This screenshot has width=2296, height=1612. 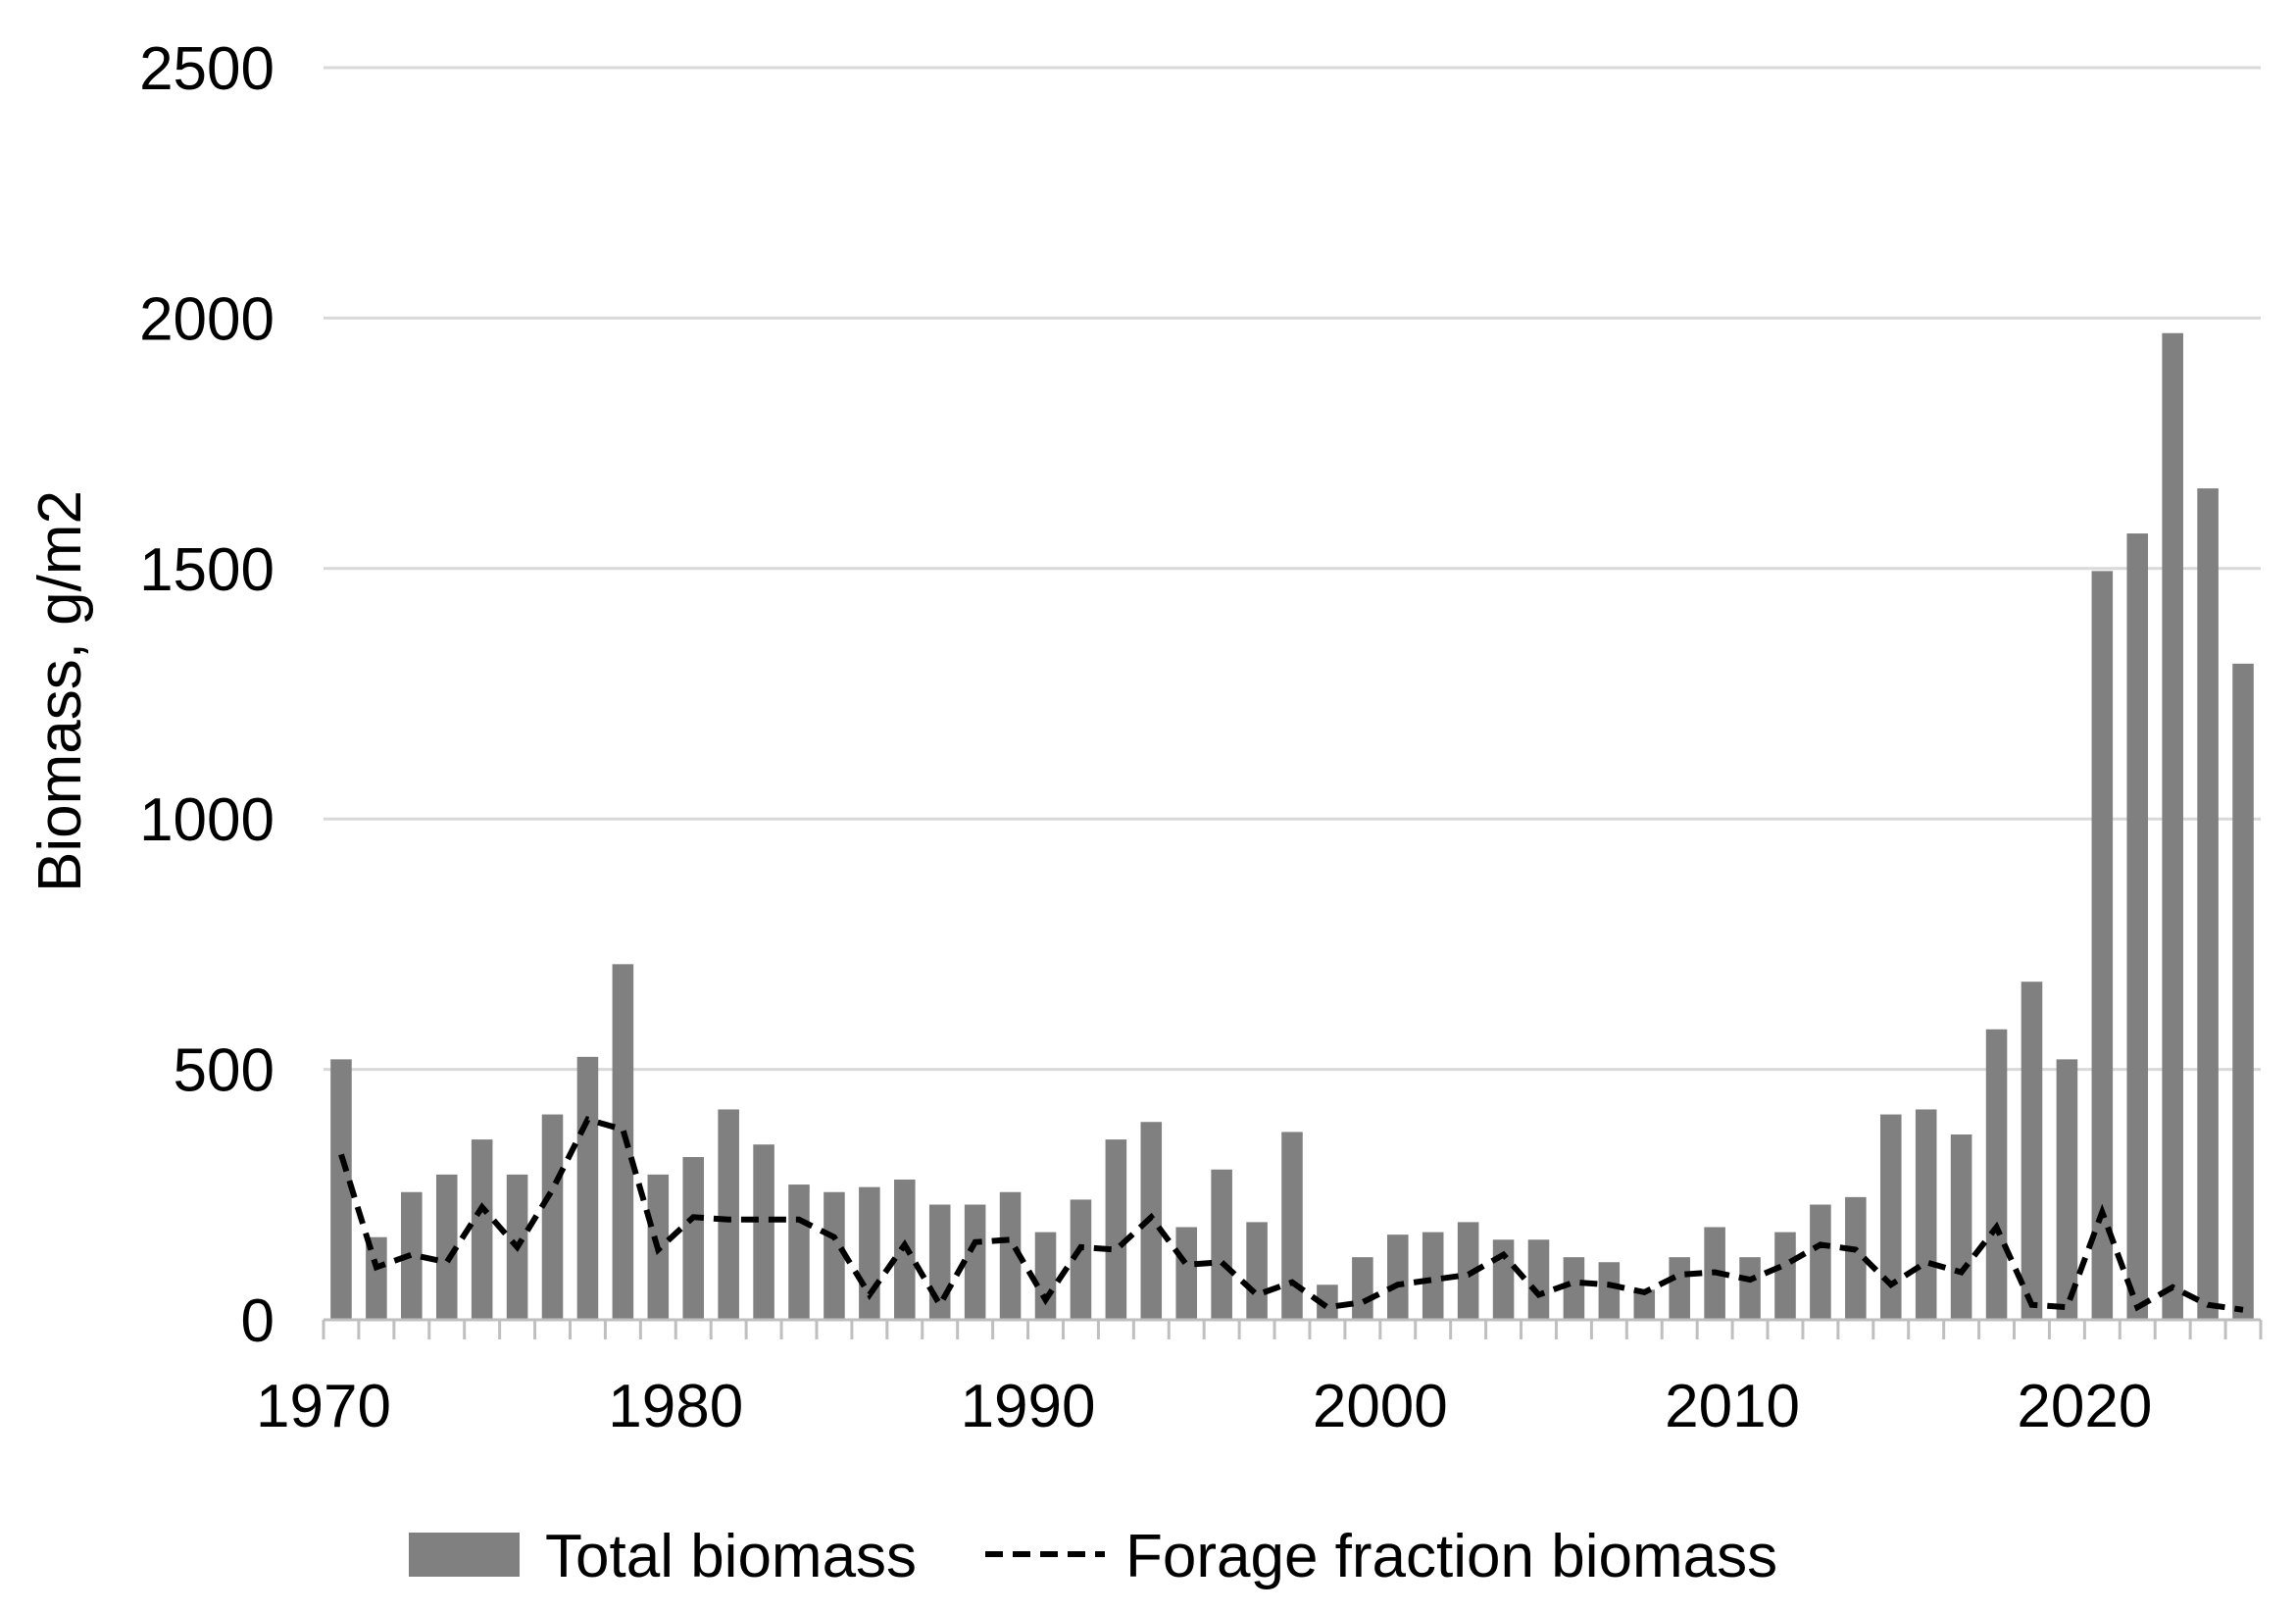 I want to click on bar-1974, so click(x=482, y=1229).